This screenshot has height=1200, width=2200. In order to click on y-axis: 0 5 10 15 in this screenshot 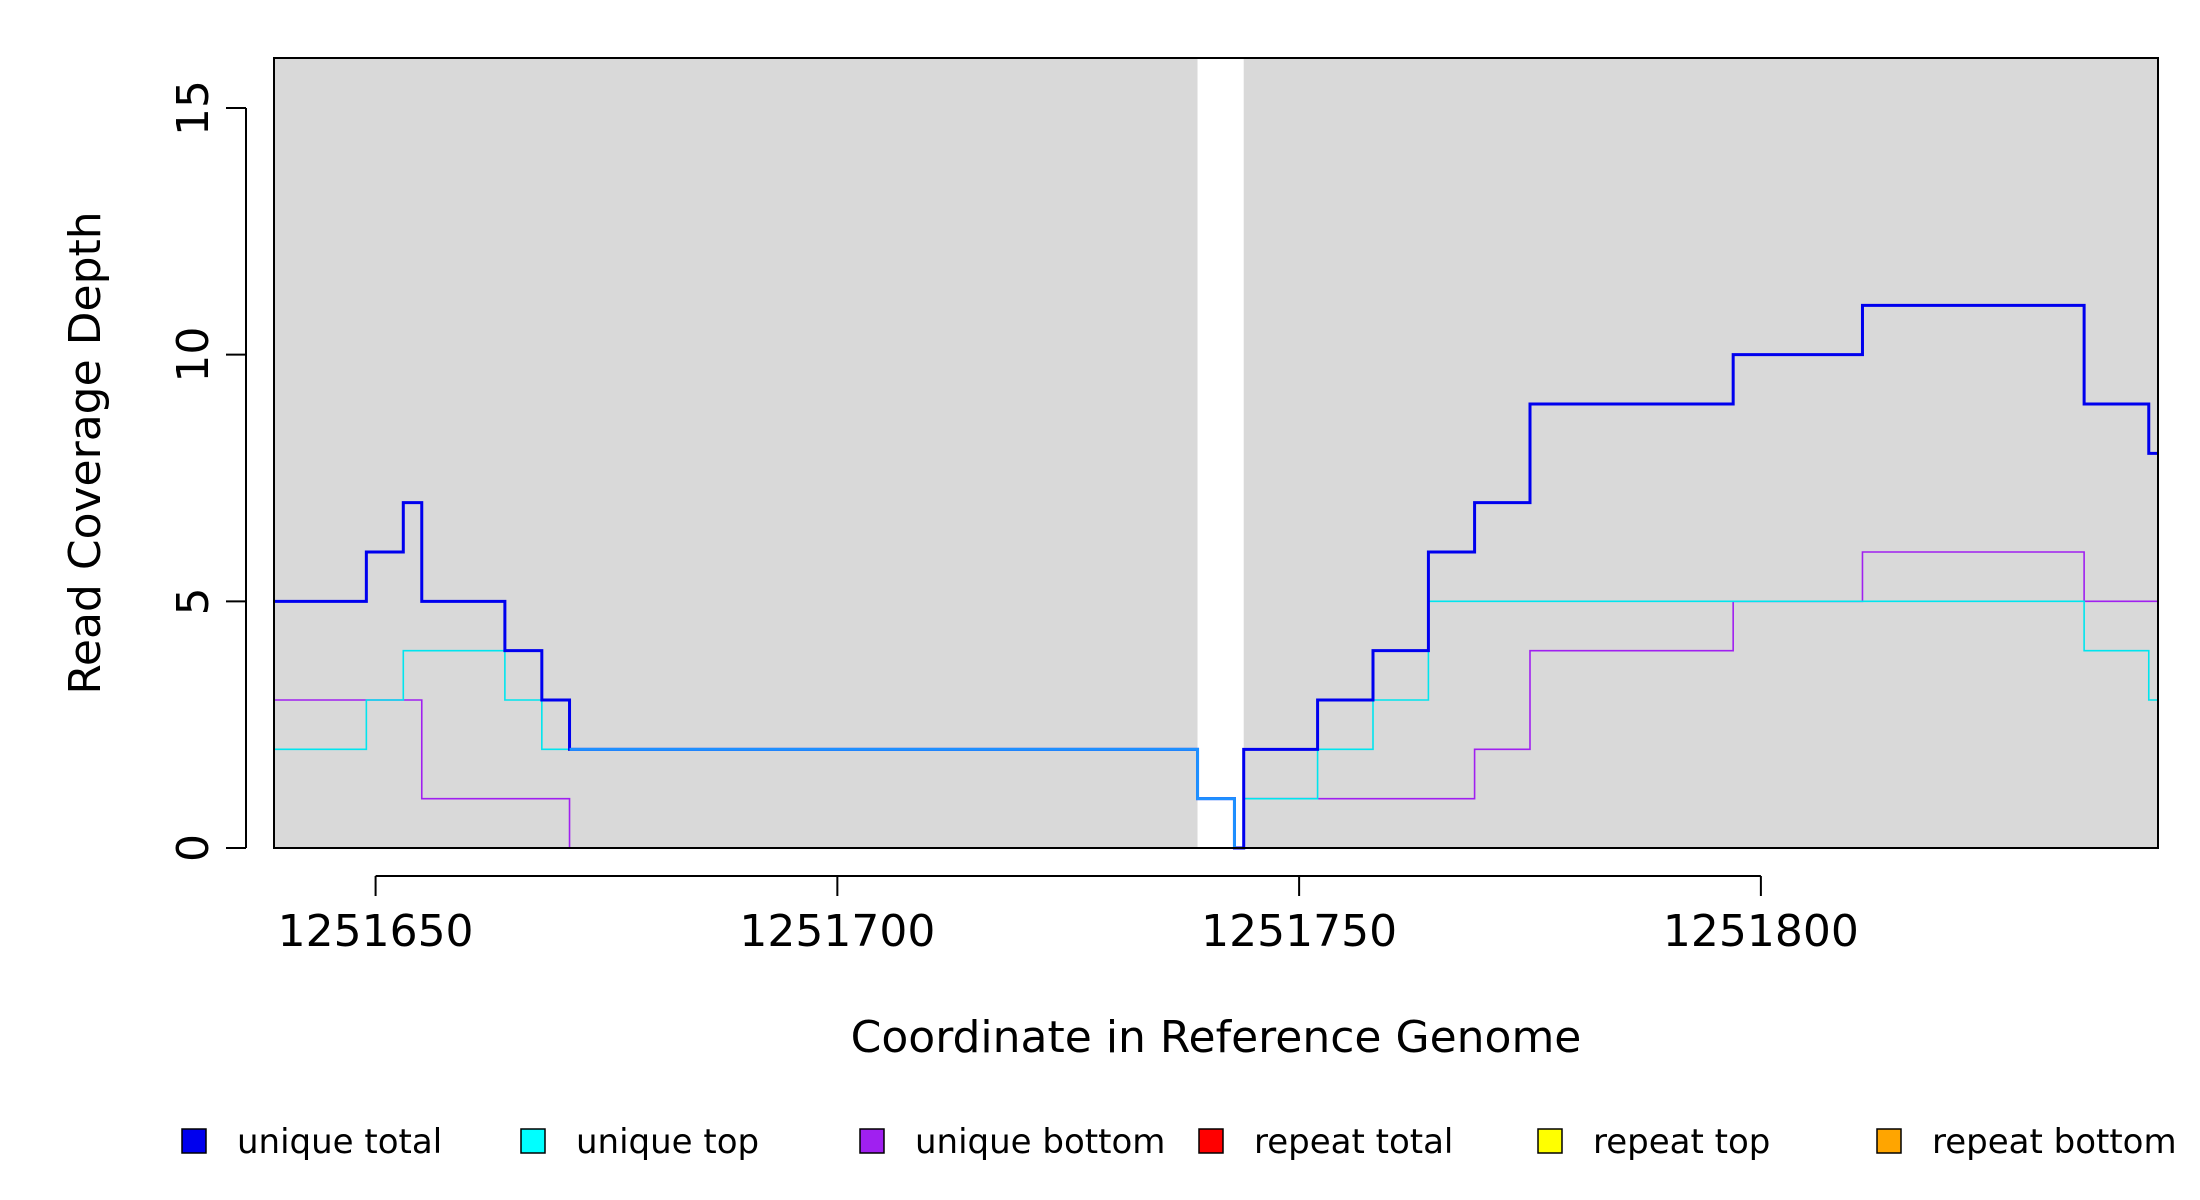, I will do `click(207, 471)`.